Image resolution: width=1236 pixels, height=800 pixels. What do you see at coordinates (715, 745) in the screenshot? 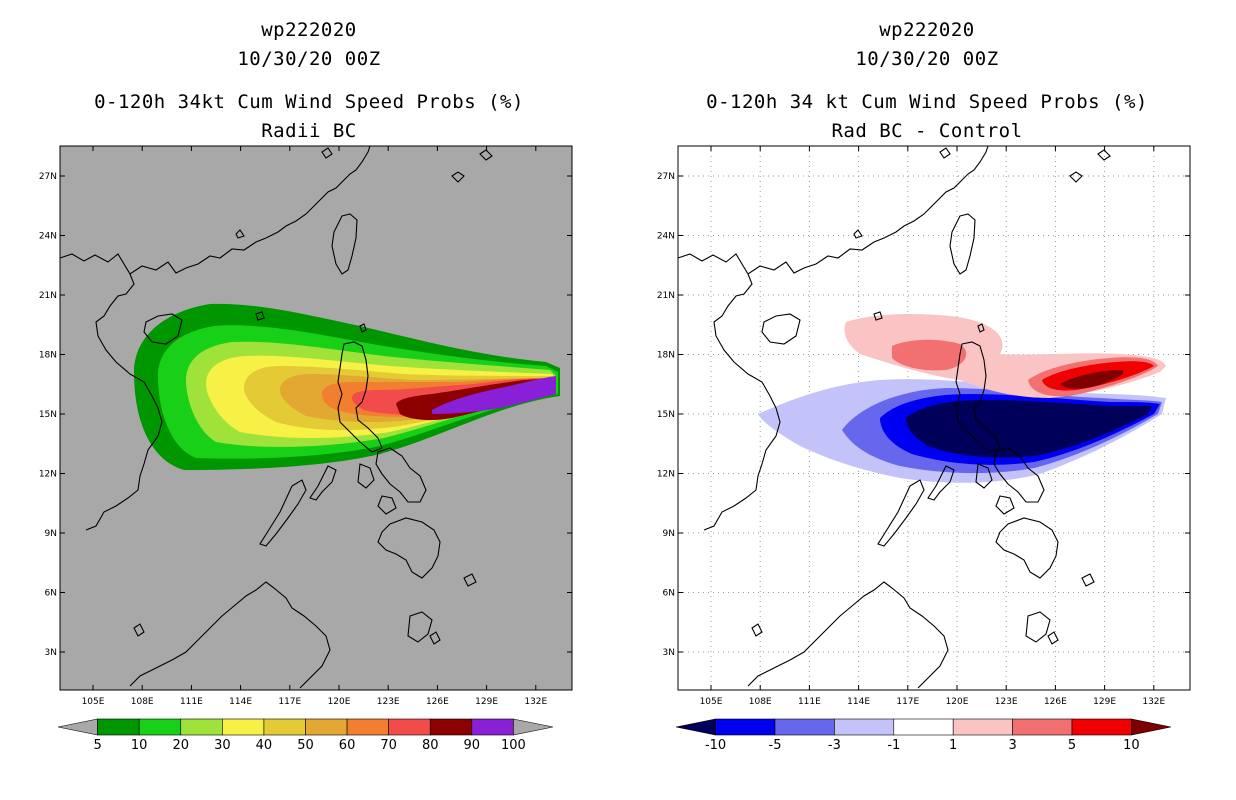
I see `colorbar-label: -10` at bounding box center [715, 745].